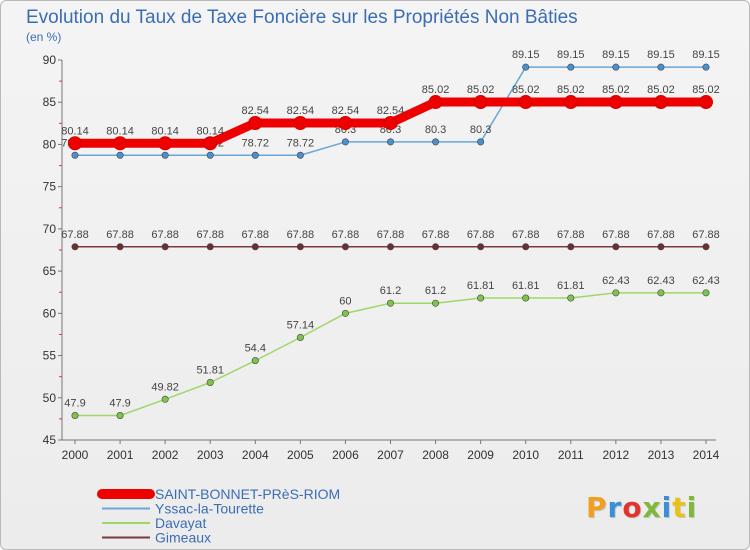 Image resolution: width=750 pixels, height=550 pixels. I want to click on logo-letter: P, so click(597, 507).